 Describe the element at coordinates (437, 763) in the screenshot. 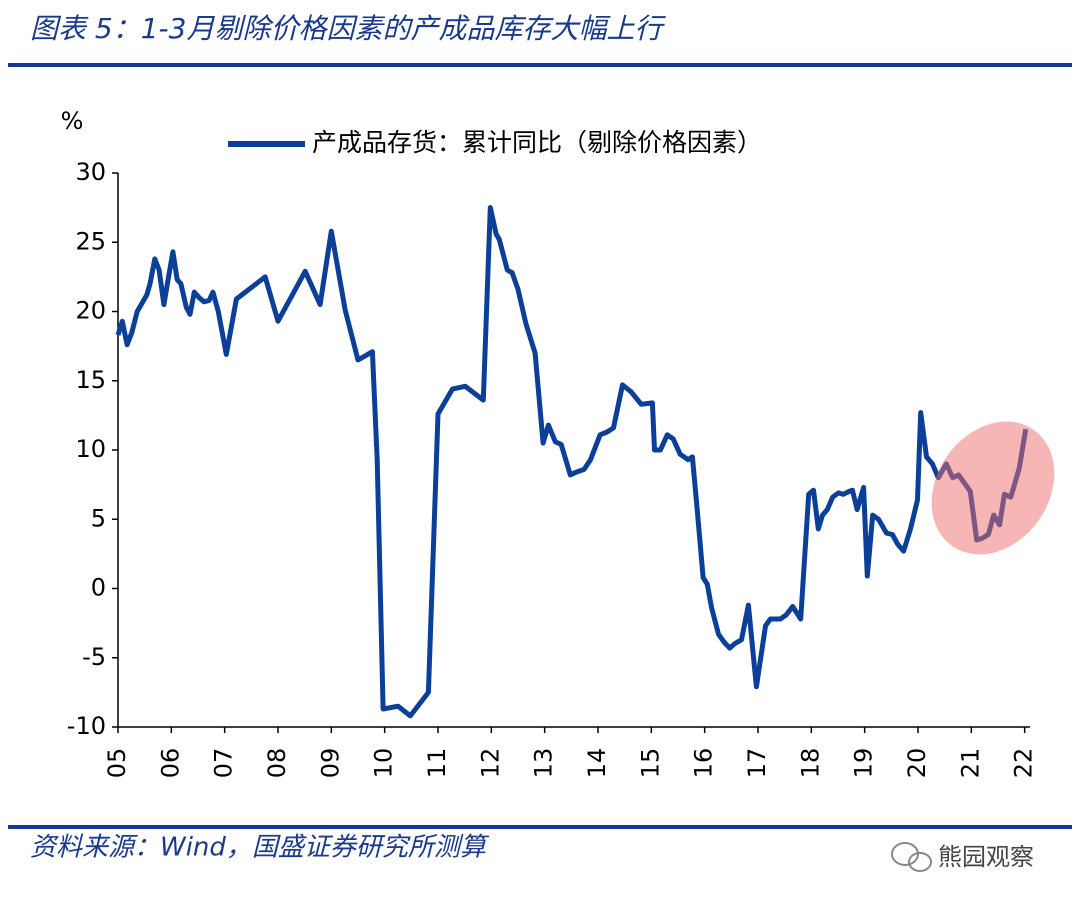

I see `x-tick-label: 11` at that location.